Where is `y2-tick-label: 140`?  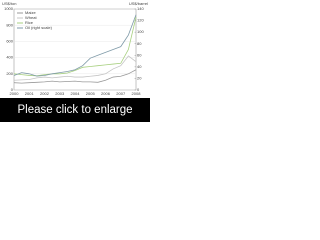
y2-tick-label: 140 is located at coordinates (140, 8).